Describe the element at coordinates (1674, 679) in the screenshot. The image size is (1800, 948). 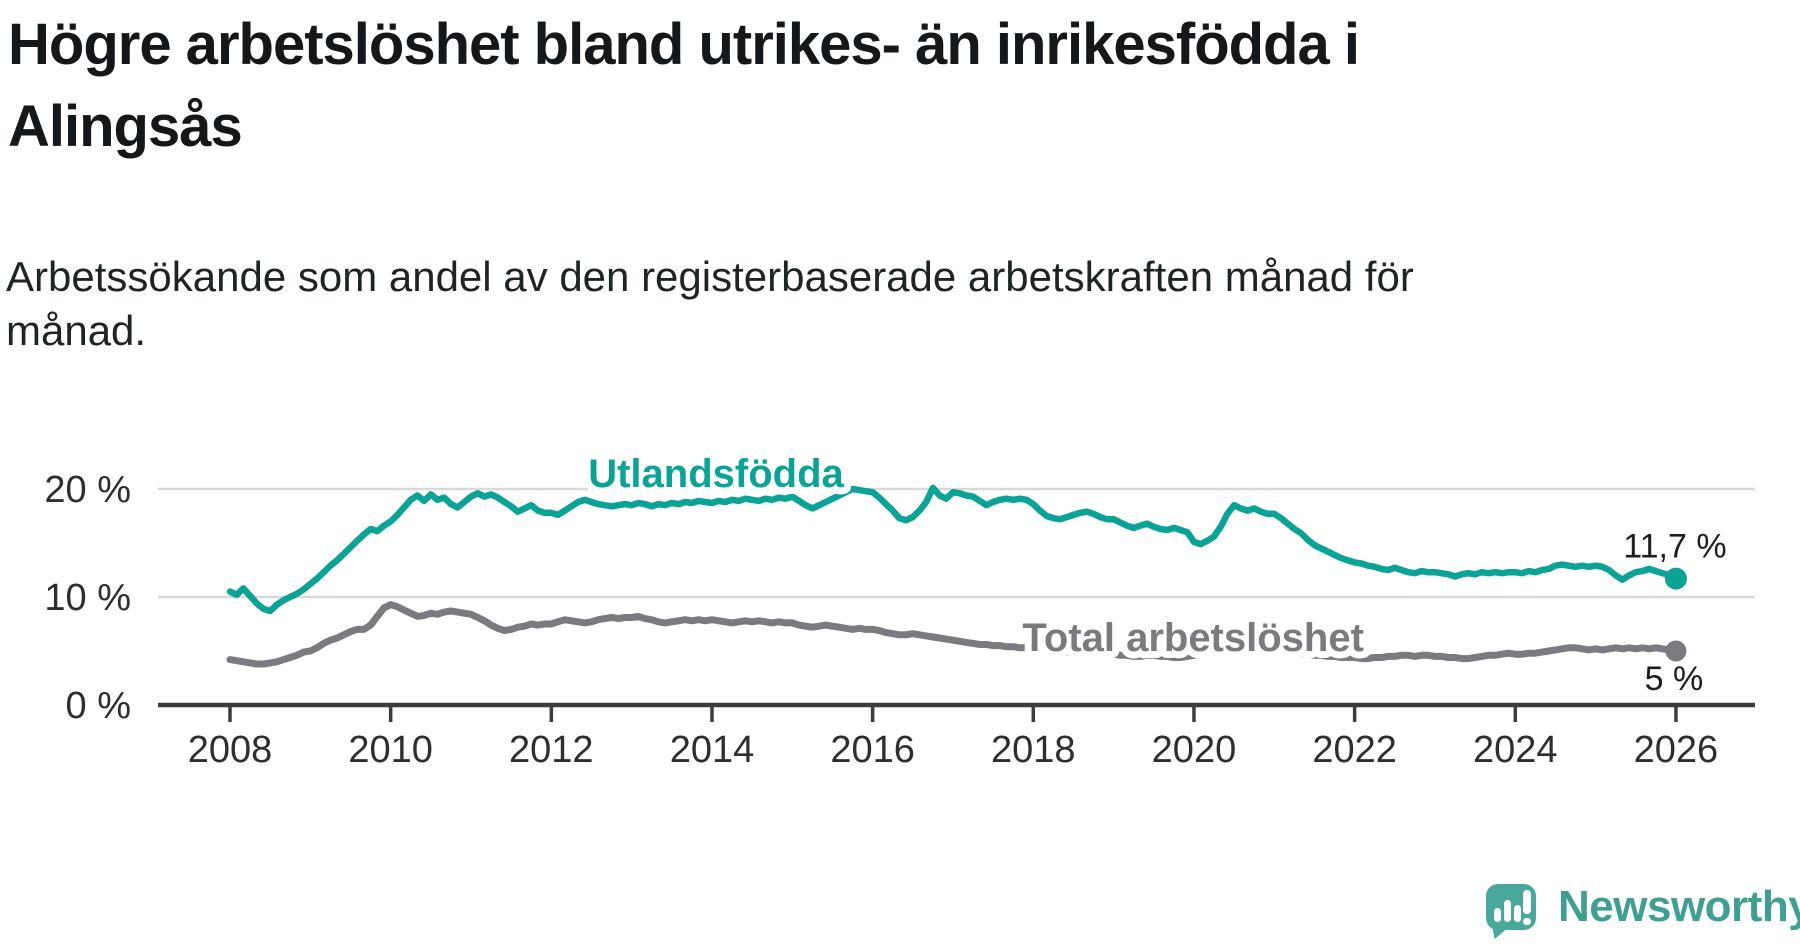
I see `end-value-label-total-arbetsloshet: 5 %` at that location.